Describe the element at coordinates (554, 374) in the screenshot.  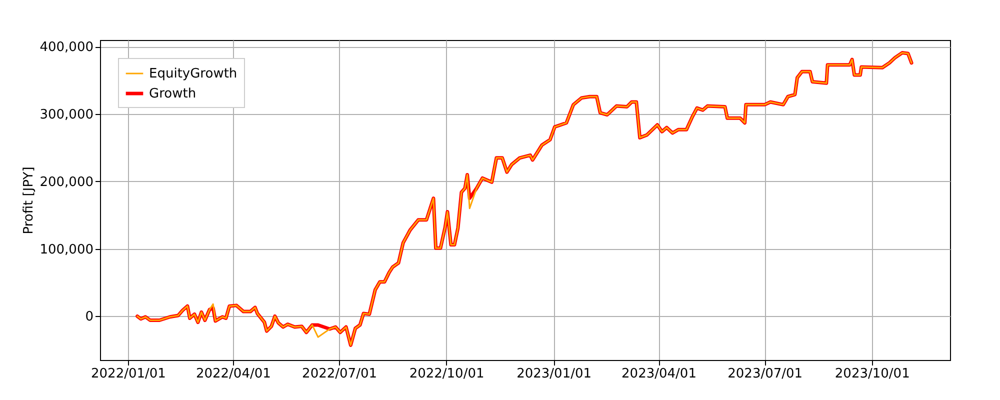
I see `x-tick-label: 2023/01/01` at that location.